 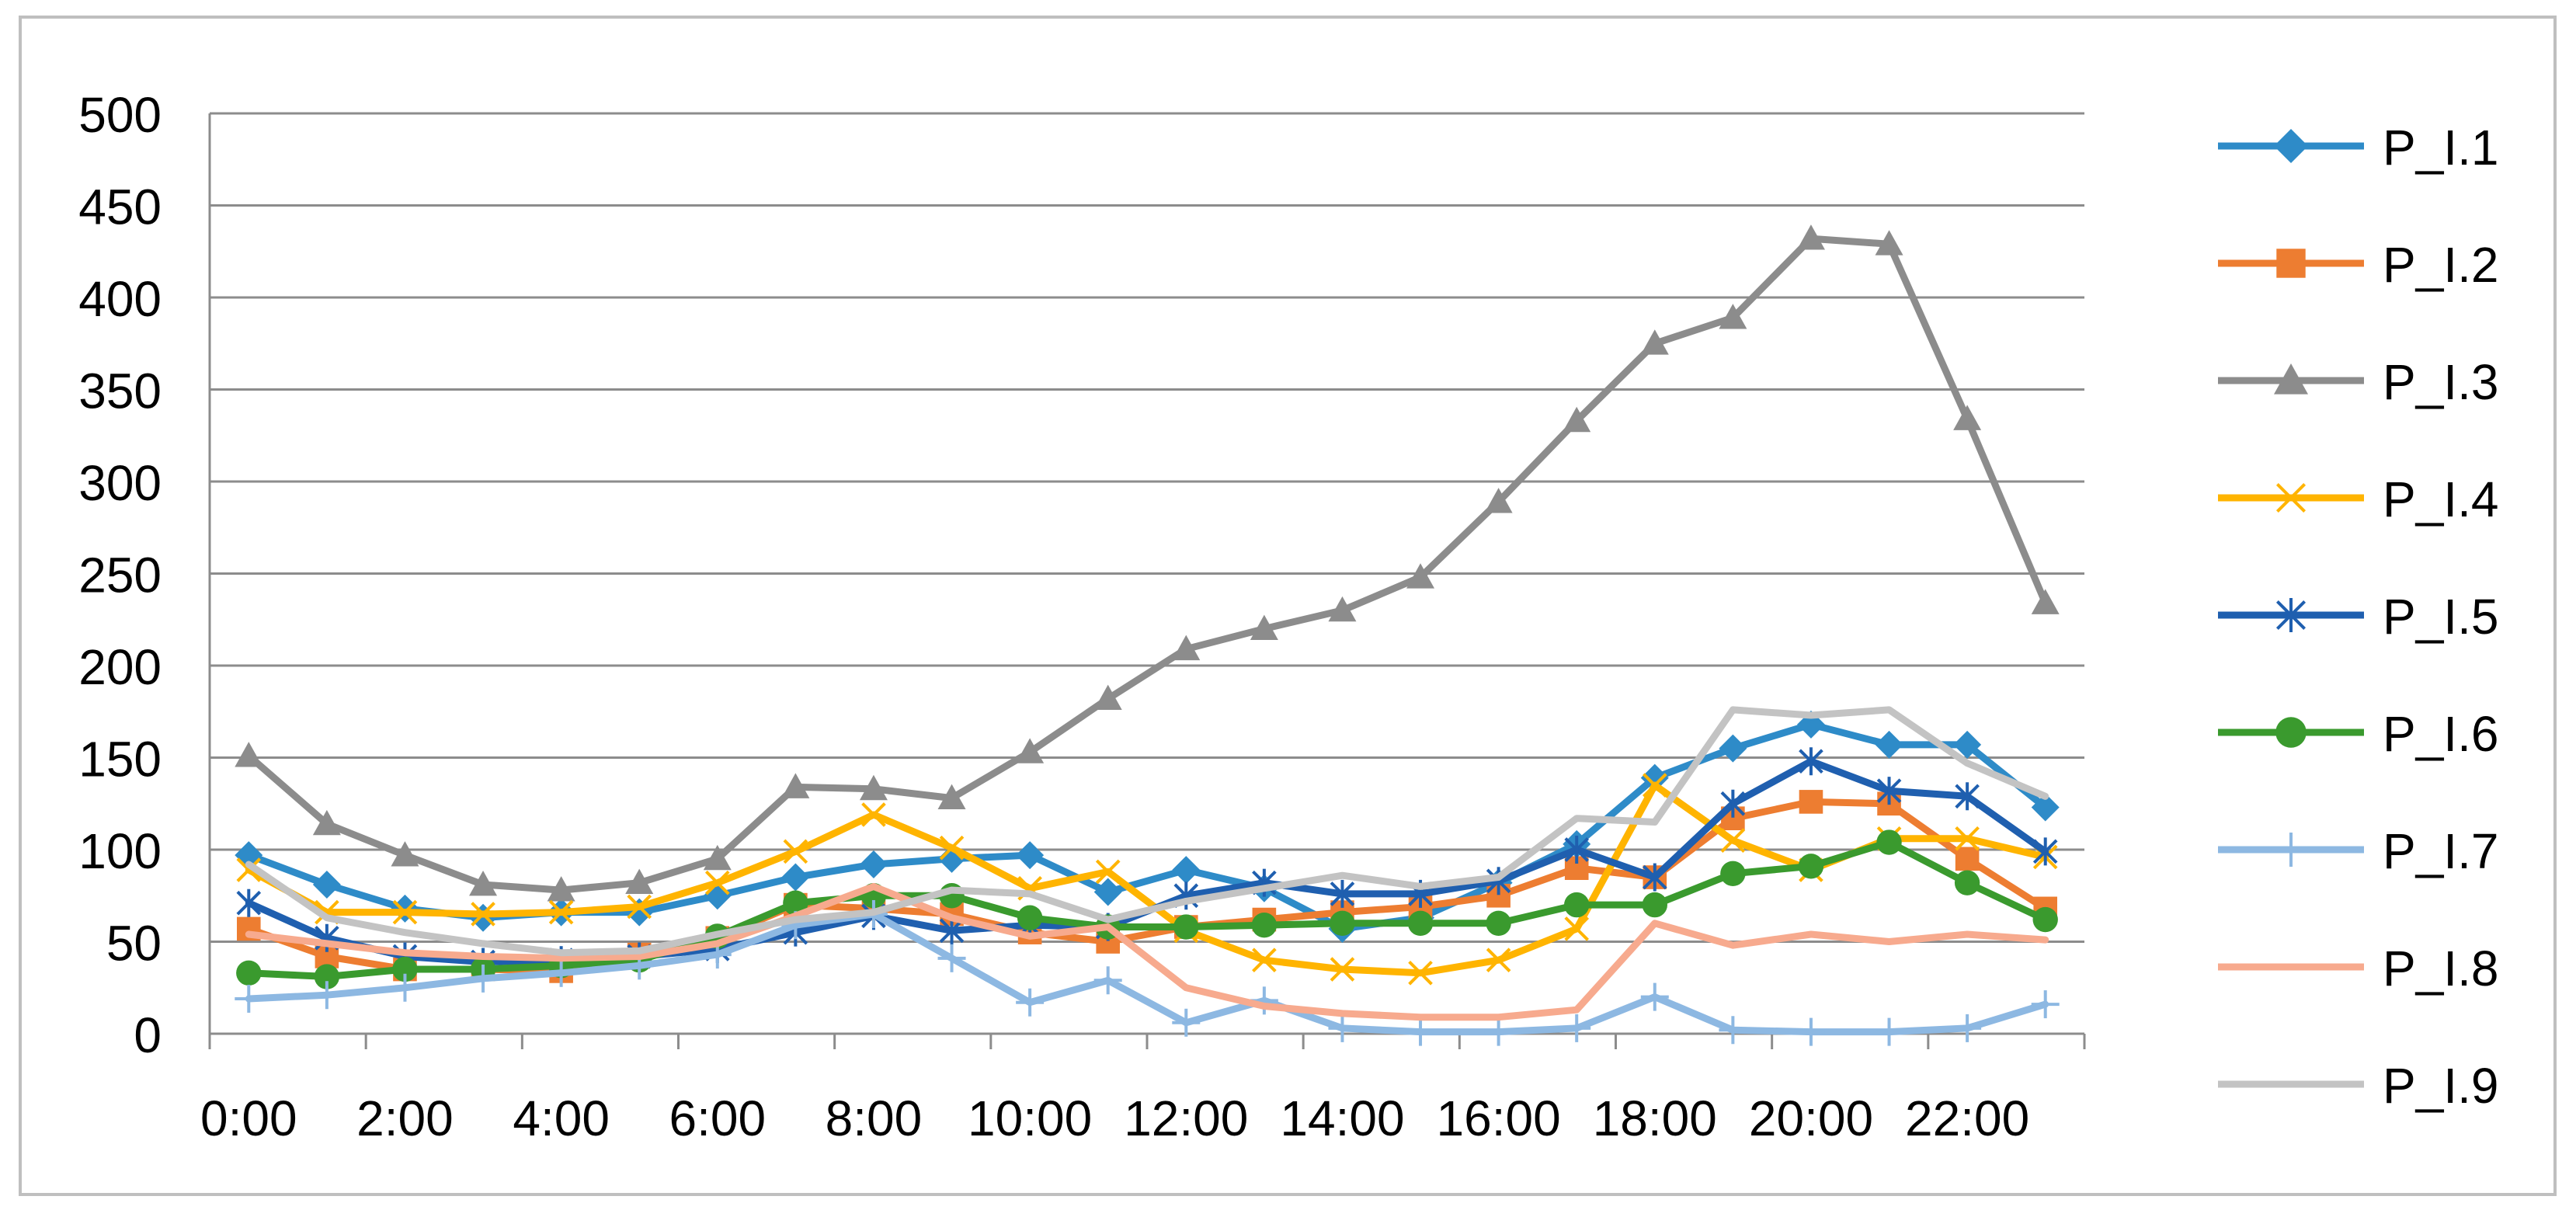 I want to click on y-tick-label: 500, so click(x=120, y=115).